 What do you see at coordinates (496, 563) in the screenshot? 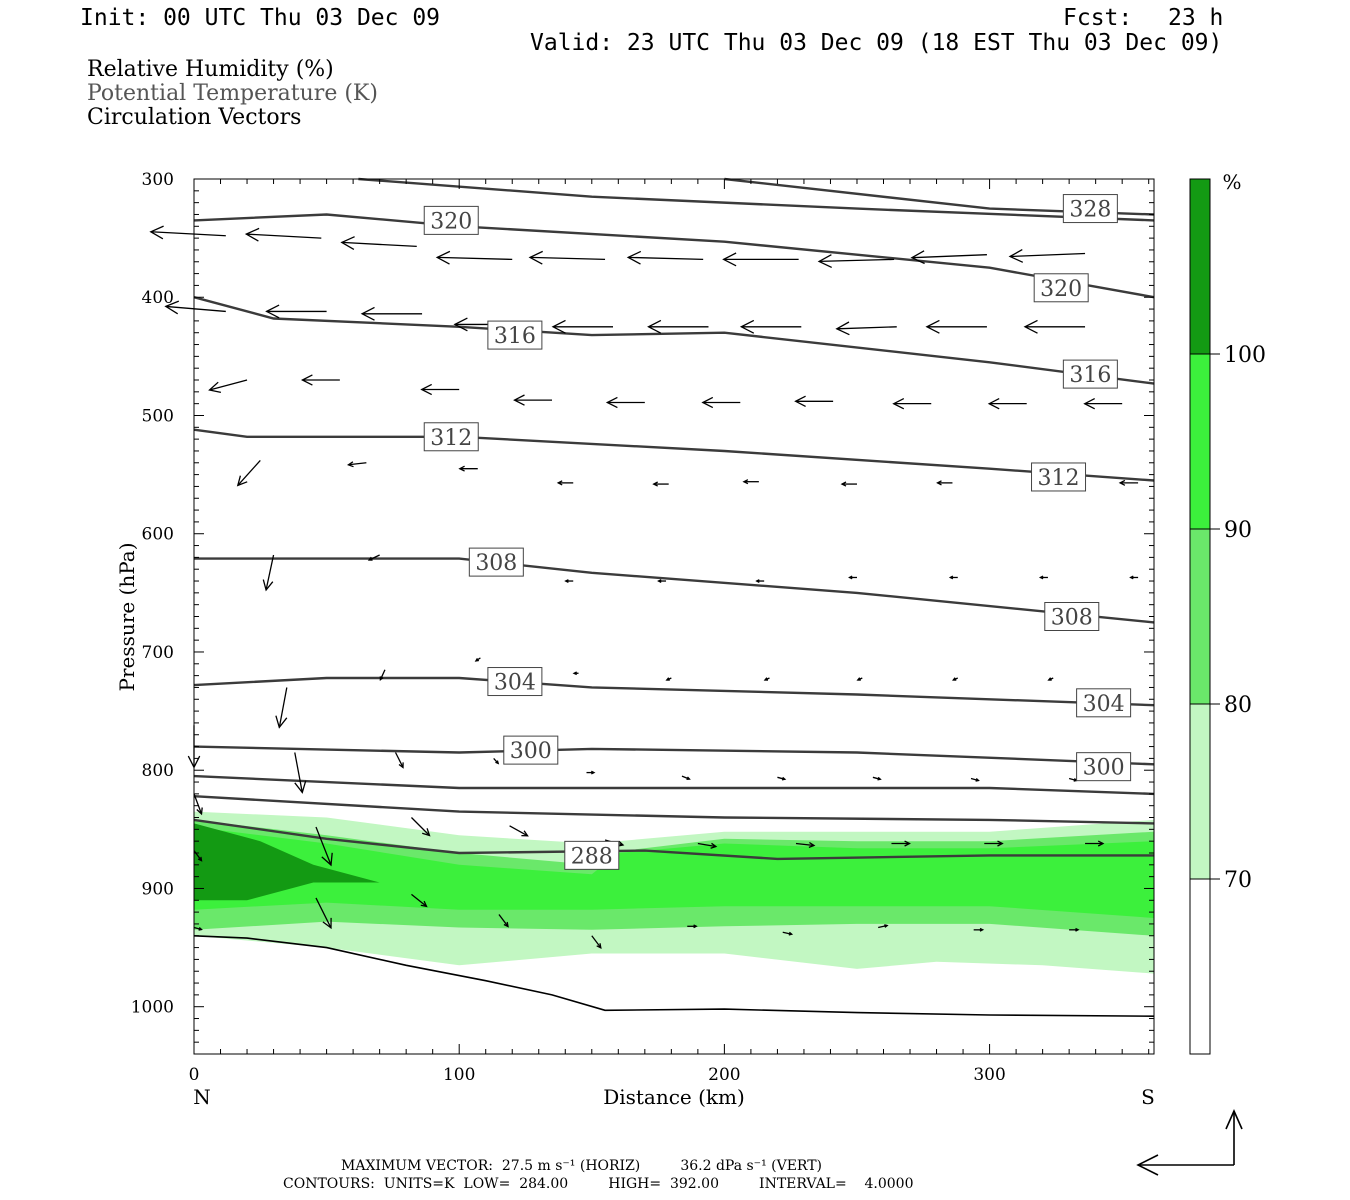
I see `contour-label-text: 308` at bounding box center [496, 563].